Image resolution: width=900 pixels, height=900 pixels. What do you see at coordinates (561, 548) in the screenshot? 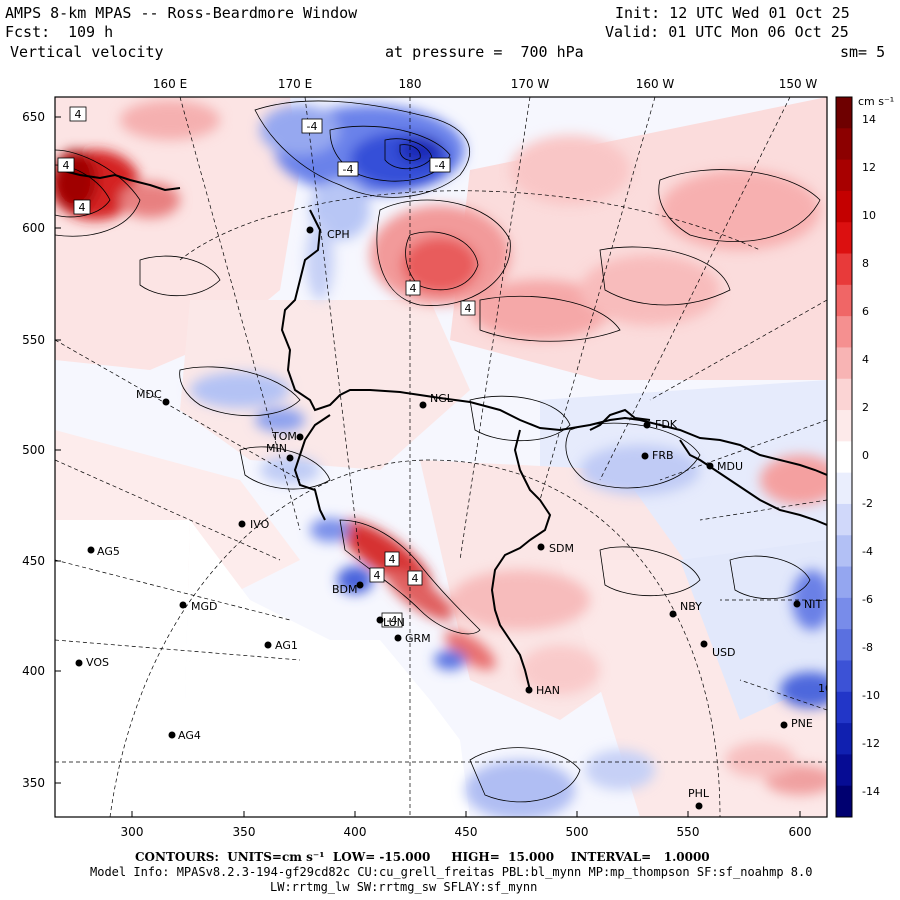
I see `svg-text: SDM` at bounding box center [561, 548].